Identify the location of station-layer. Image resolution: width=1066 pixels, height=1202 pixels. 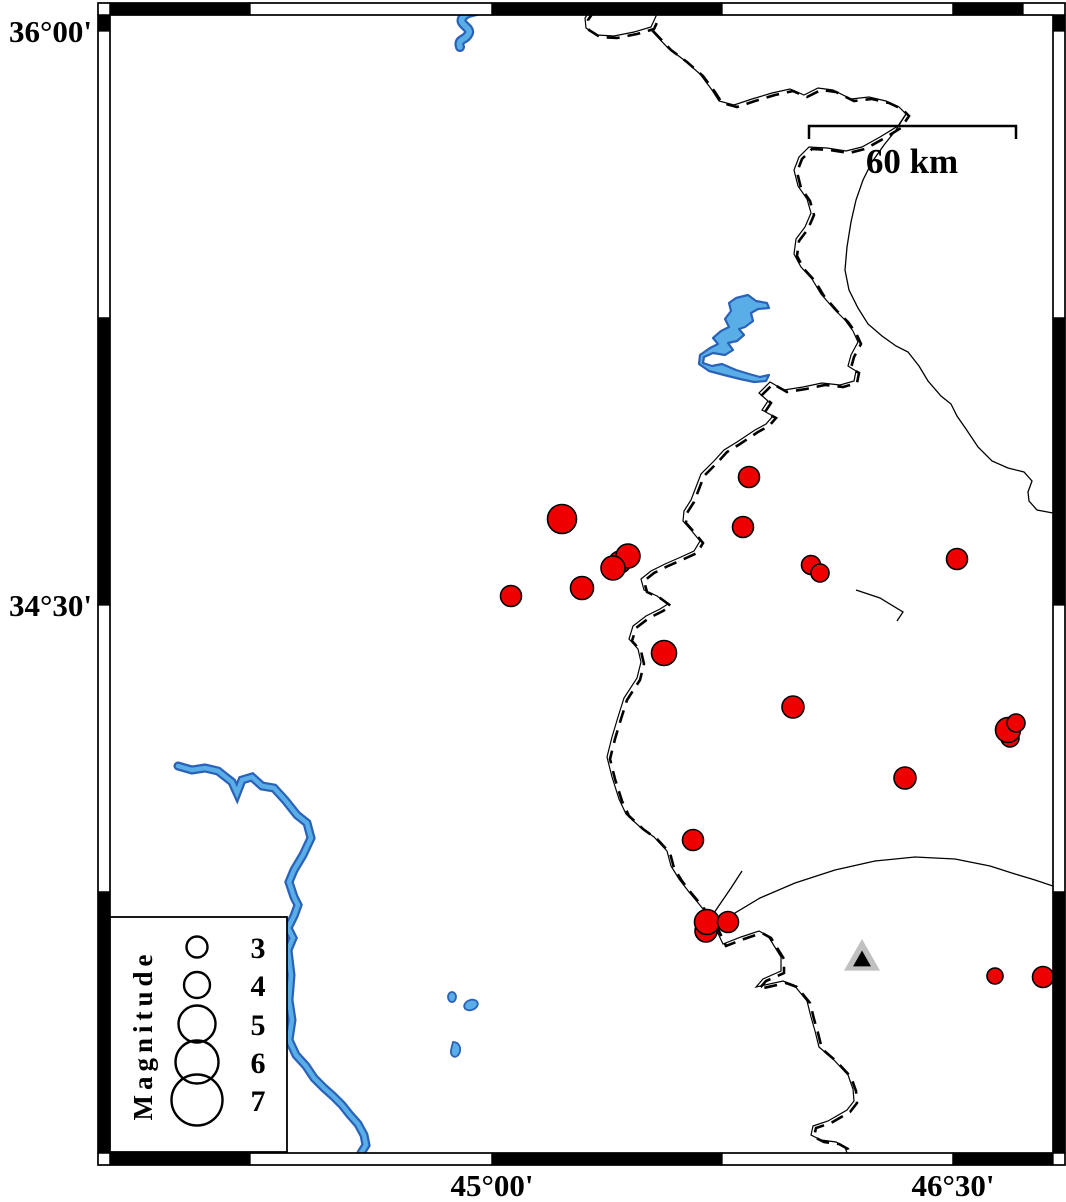
(862, 954).